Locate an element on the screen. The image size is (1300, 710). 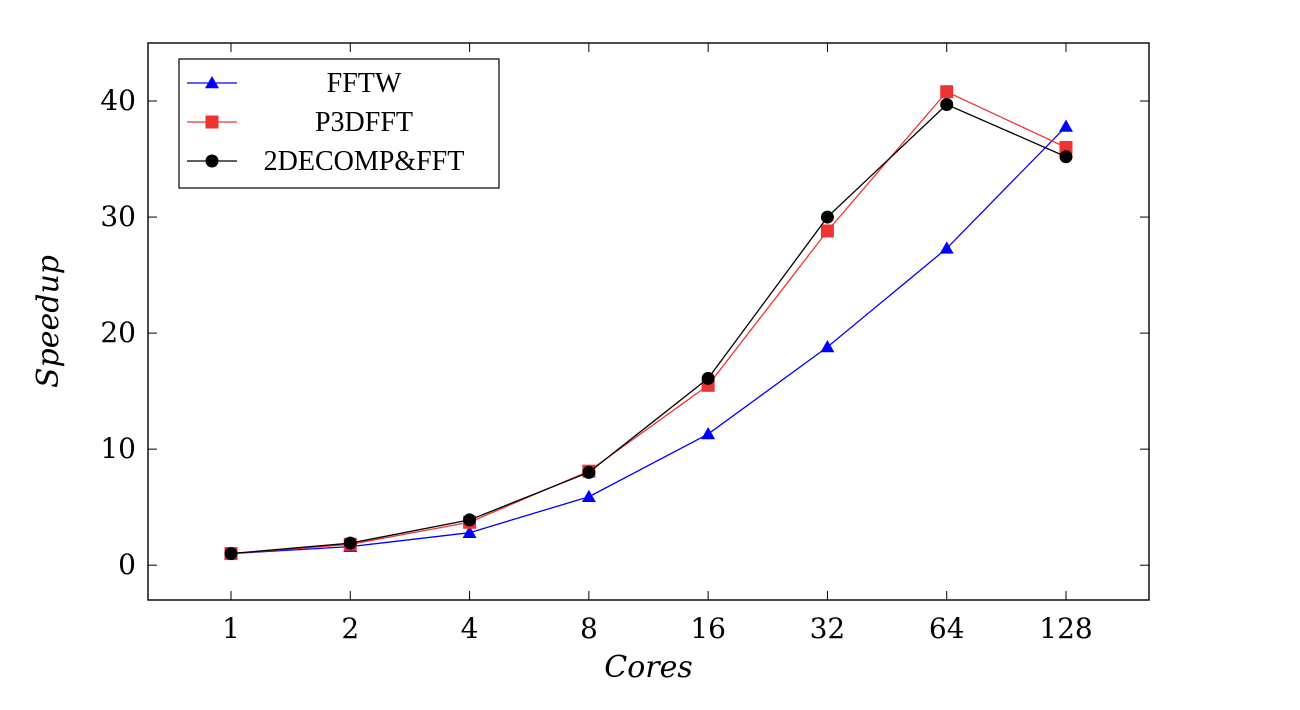
x-tick-label: 4 is located at coordinates (470, 628).